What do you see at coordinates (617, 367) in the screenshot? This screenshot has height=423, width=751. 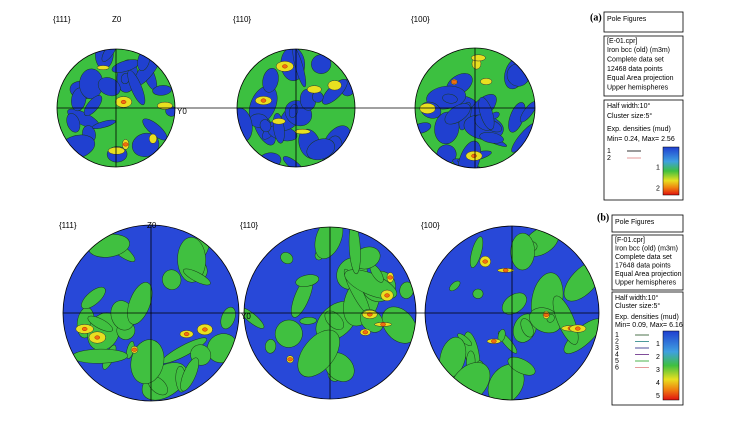 I see `legend-label: 6` at bounding box center [617, 367].